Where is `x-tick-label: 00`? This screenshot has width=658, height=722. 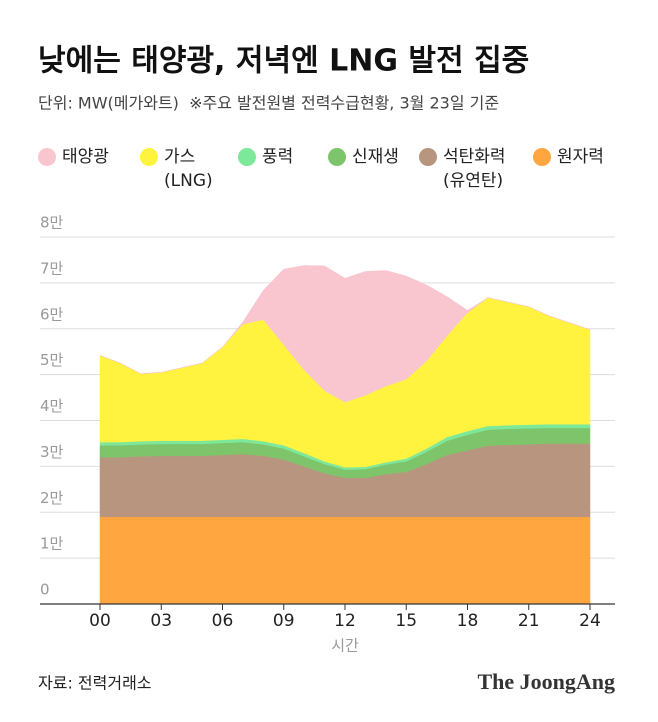
x-tick-label: 00 is located at coordinates (100, 621).